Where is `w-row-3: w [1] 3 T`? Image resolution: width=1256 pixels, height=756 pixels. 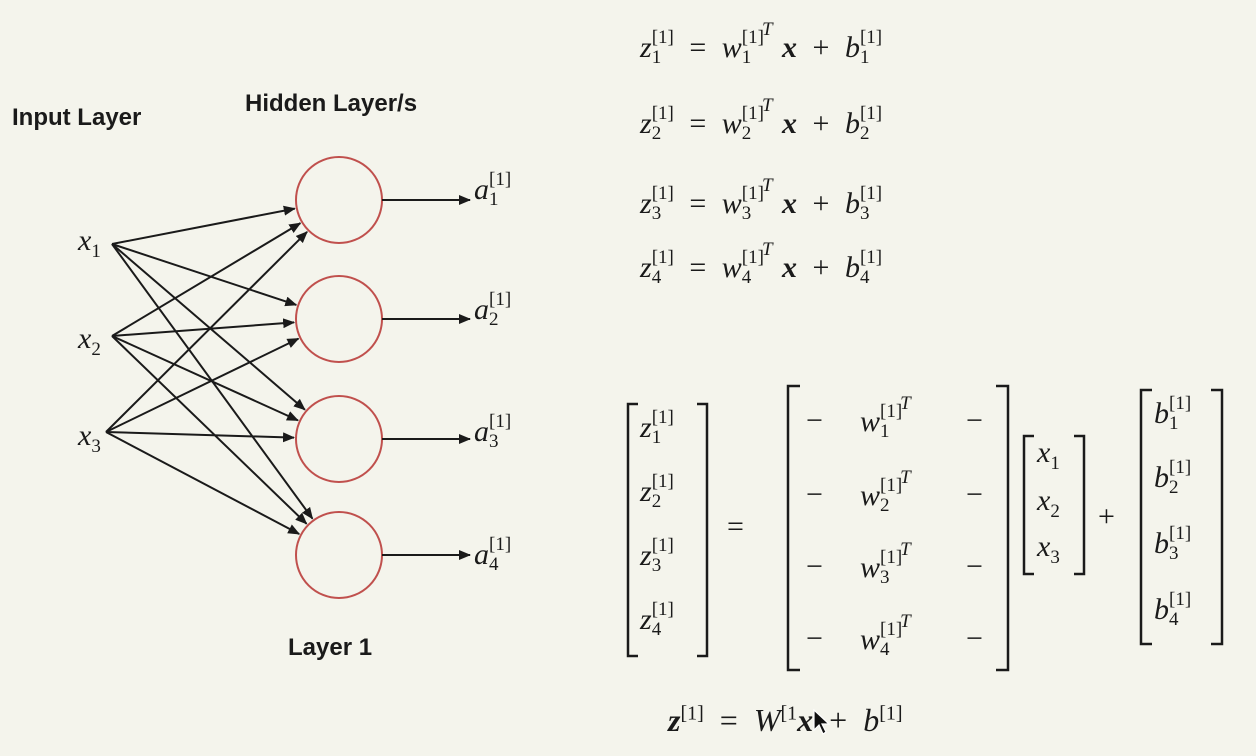
w-row-3: w [1] 3 T is located at coordinates (885, 563).